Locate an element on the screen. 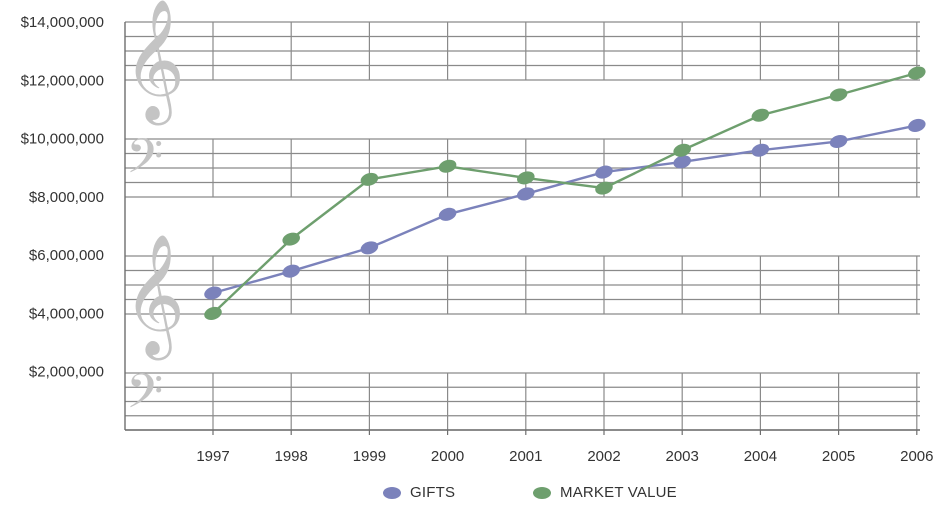 This screenshot has height=508, width=939. legend-item-market-value: MARKET VALUE is located at coordinates (605, 492).